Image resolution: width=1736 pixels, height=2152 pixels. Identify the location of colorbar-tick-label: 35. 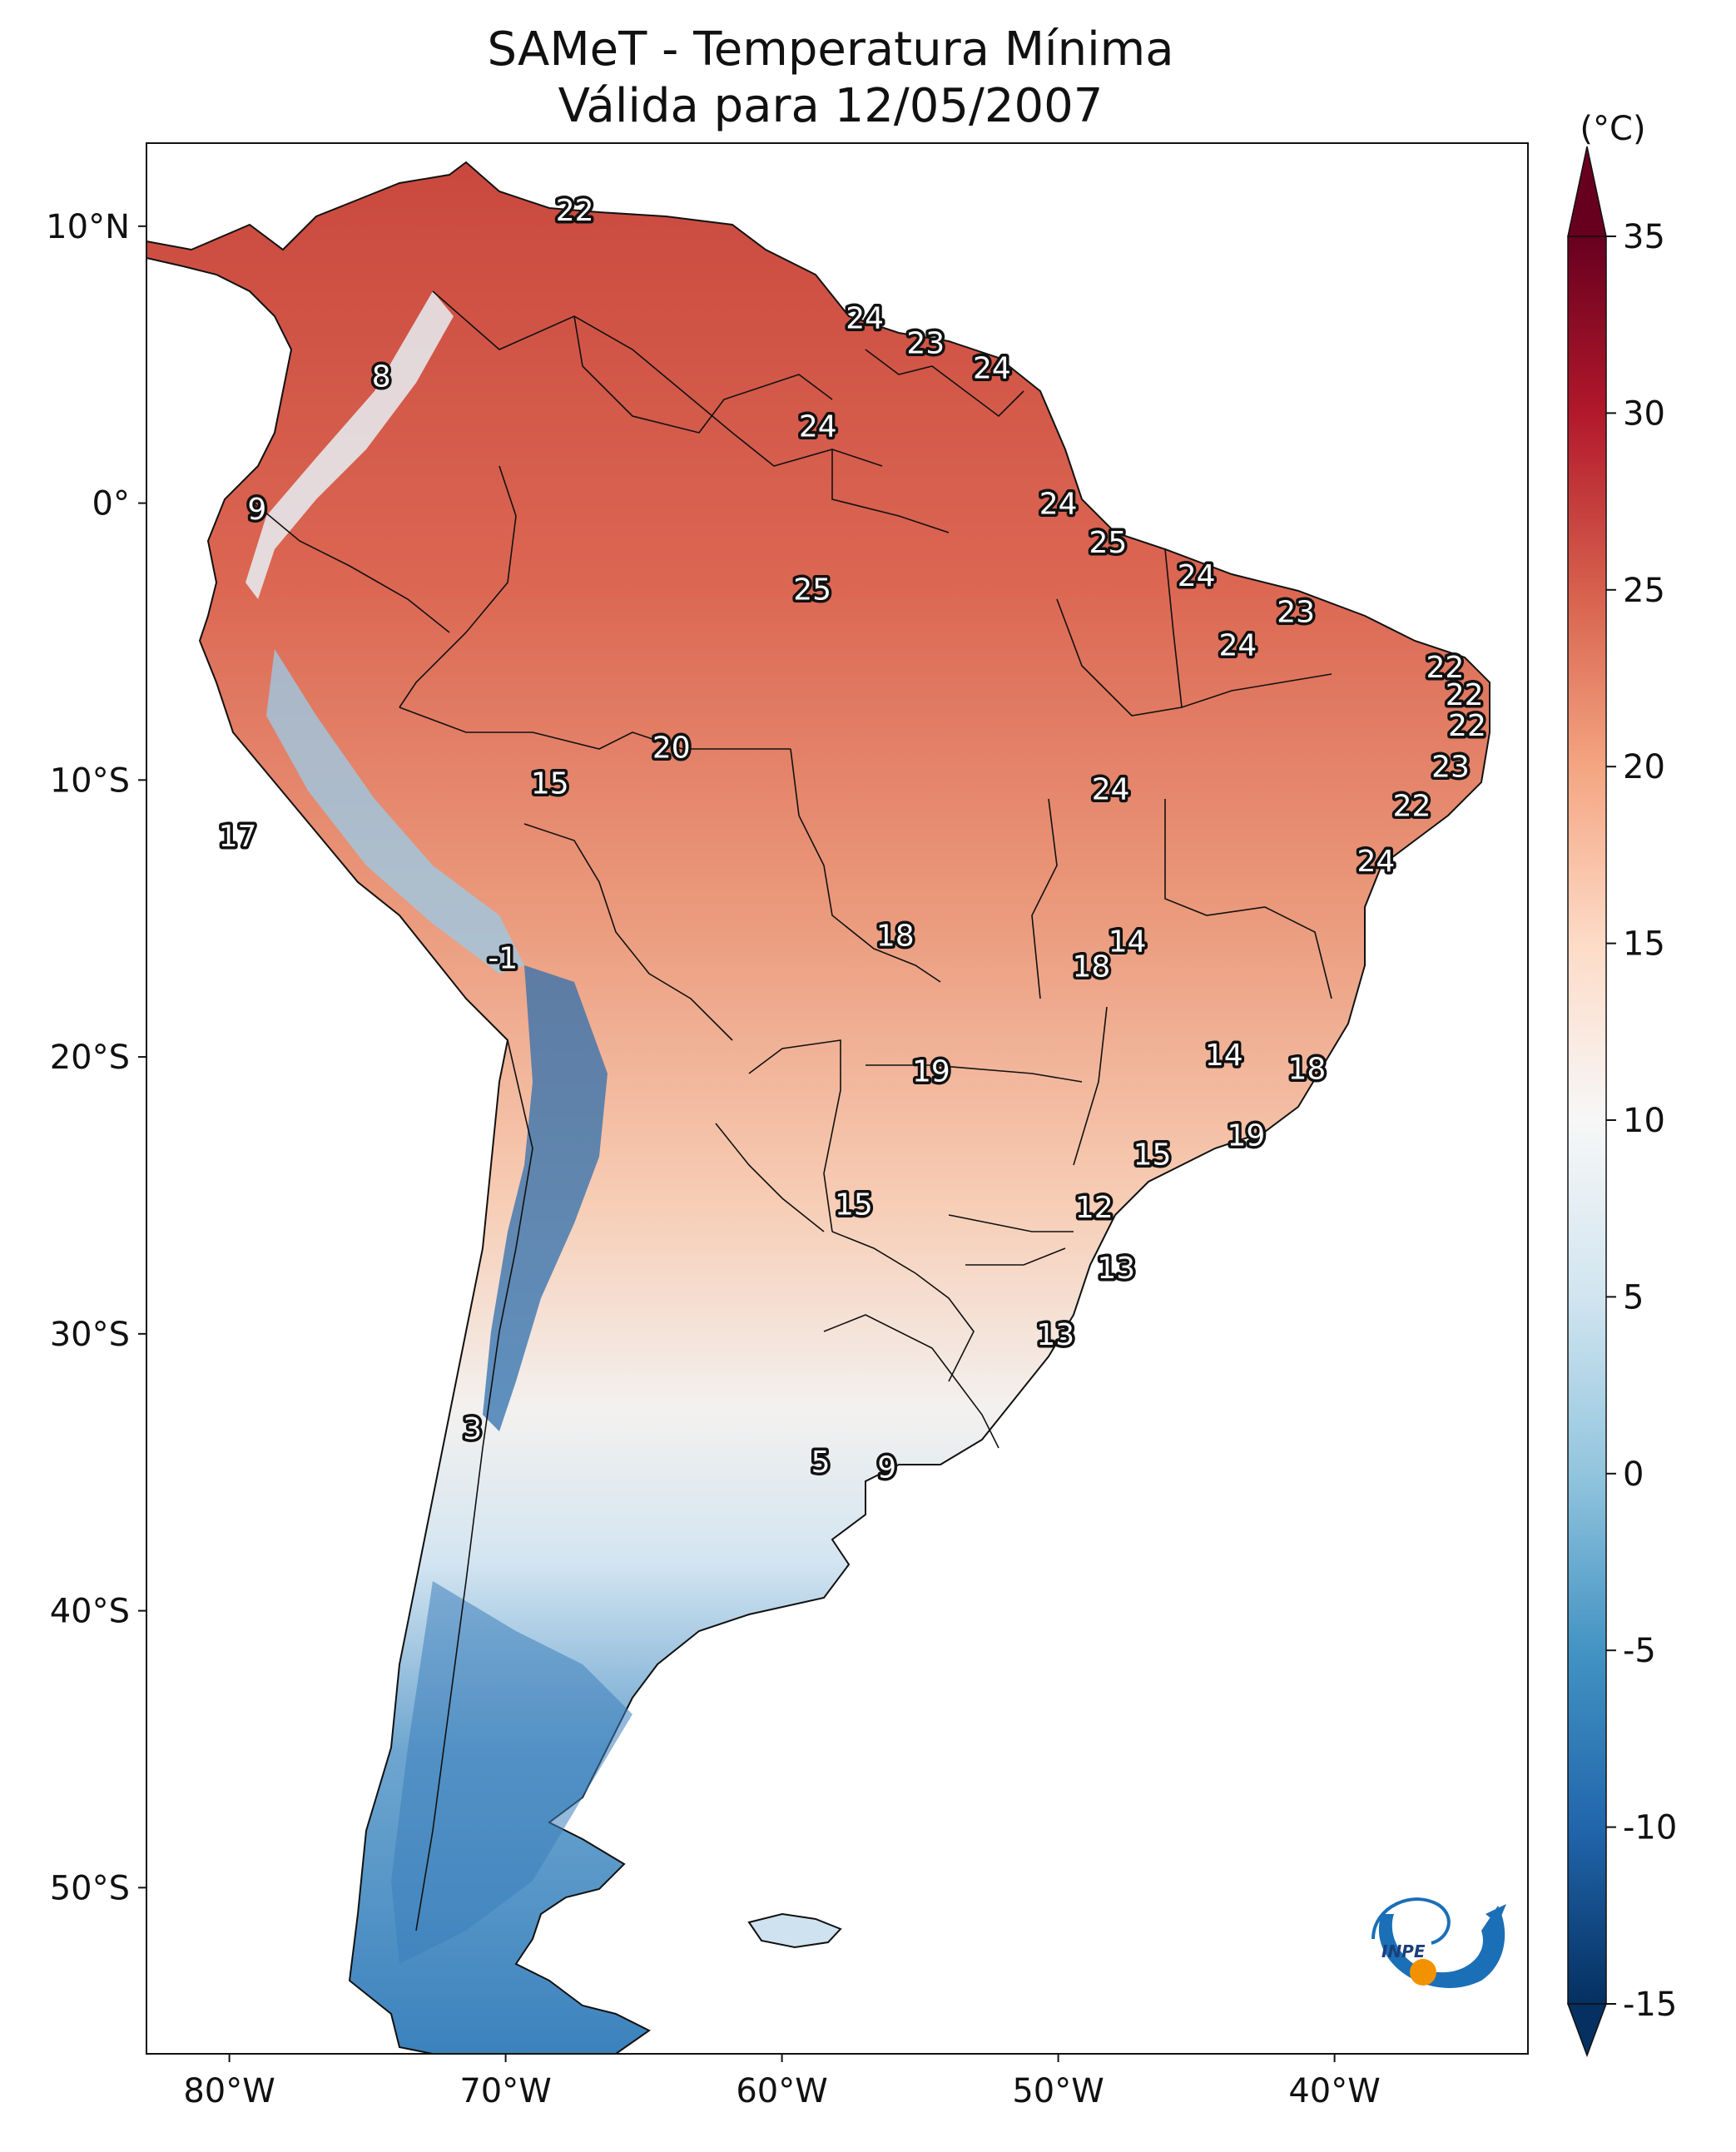
(1644, 237).